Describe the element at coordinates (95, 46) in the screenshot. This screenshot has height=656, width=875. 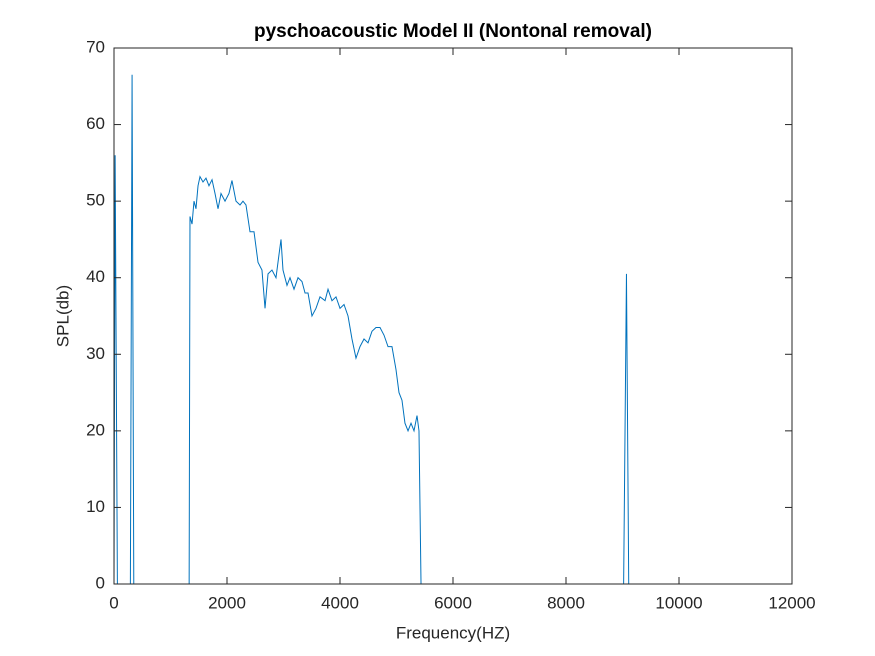
I see `y-tick-label: 70` at that location.